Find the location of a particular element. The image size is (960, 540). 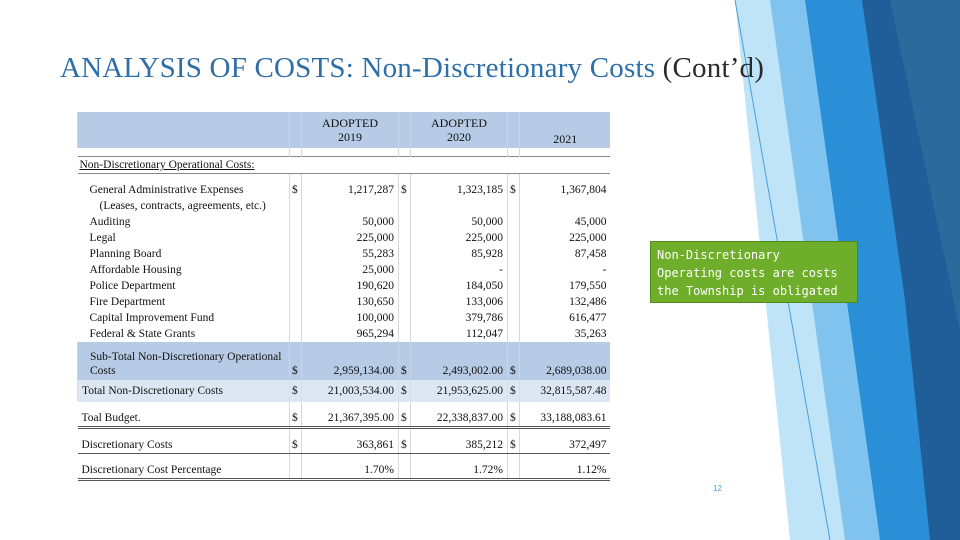

table-row: Affordable Housing 25,000- - is located at coordinates (344, 270).